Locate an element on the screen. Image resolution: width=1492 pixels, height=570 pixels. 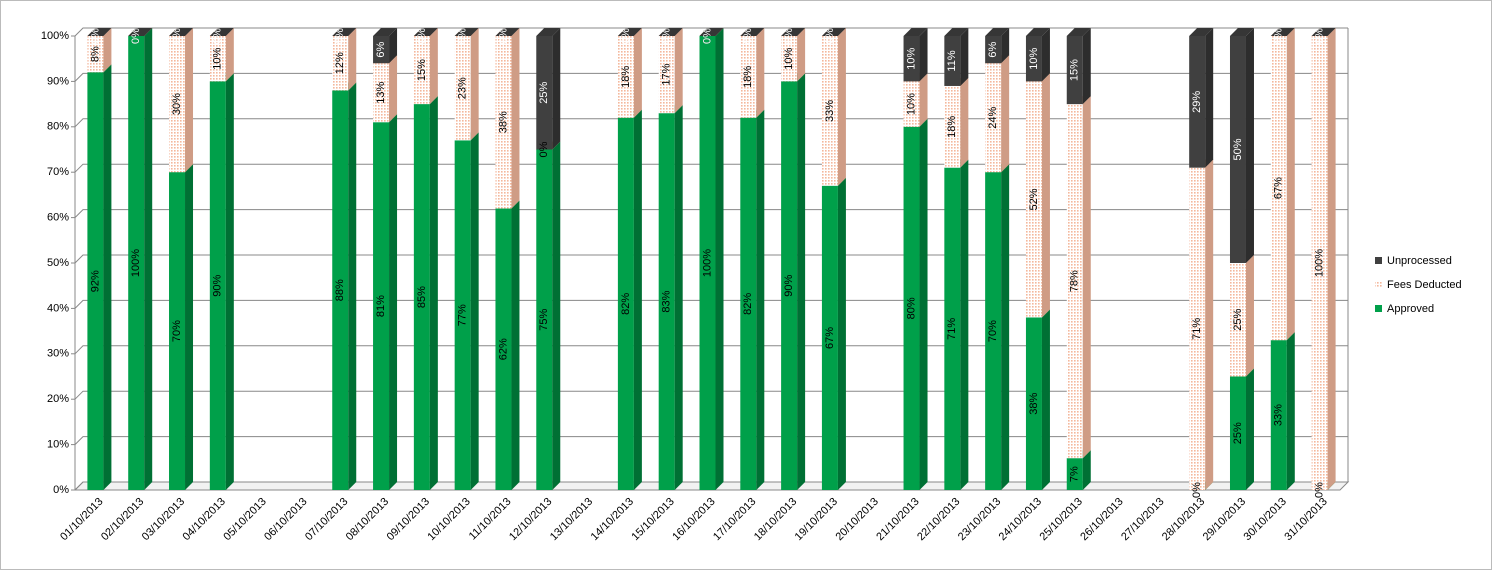
data-label: 62% is located at coordinates (503, 349).